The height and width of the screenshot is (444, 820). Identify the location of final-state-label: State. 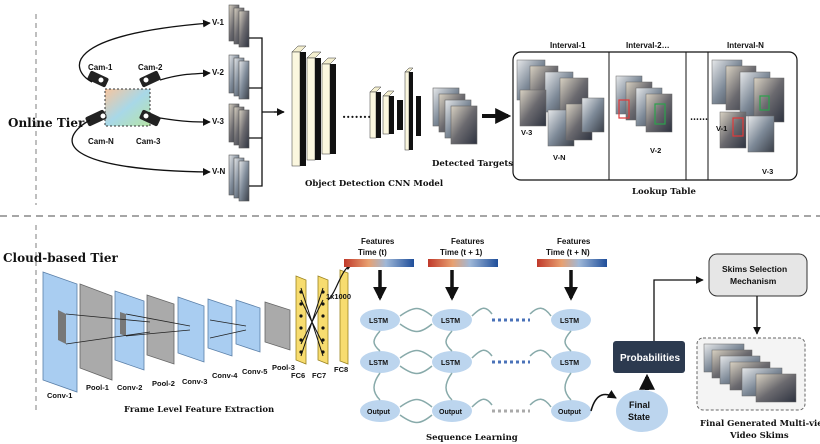
(639, 417).